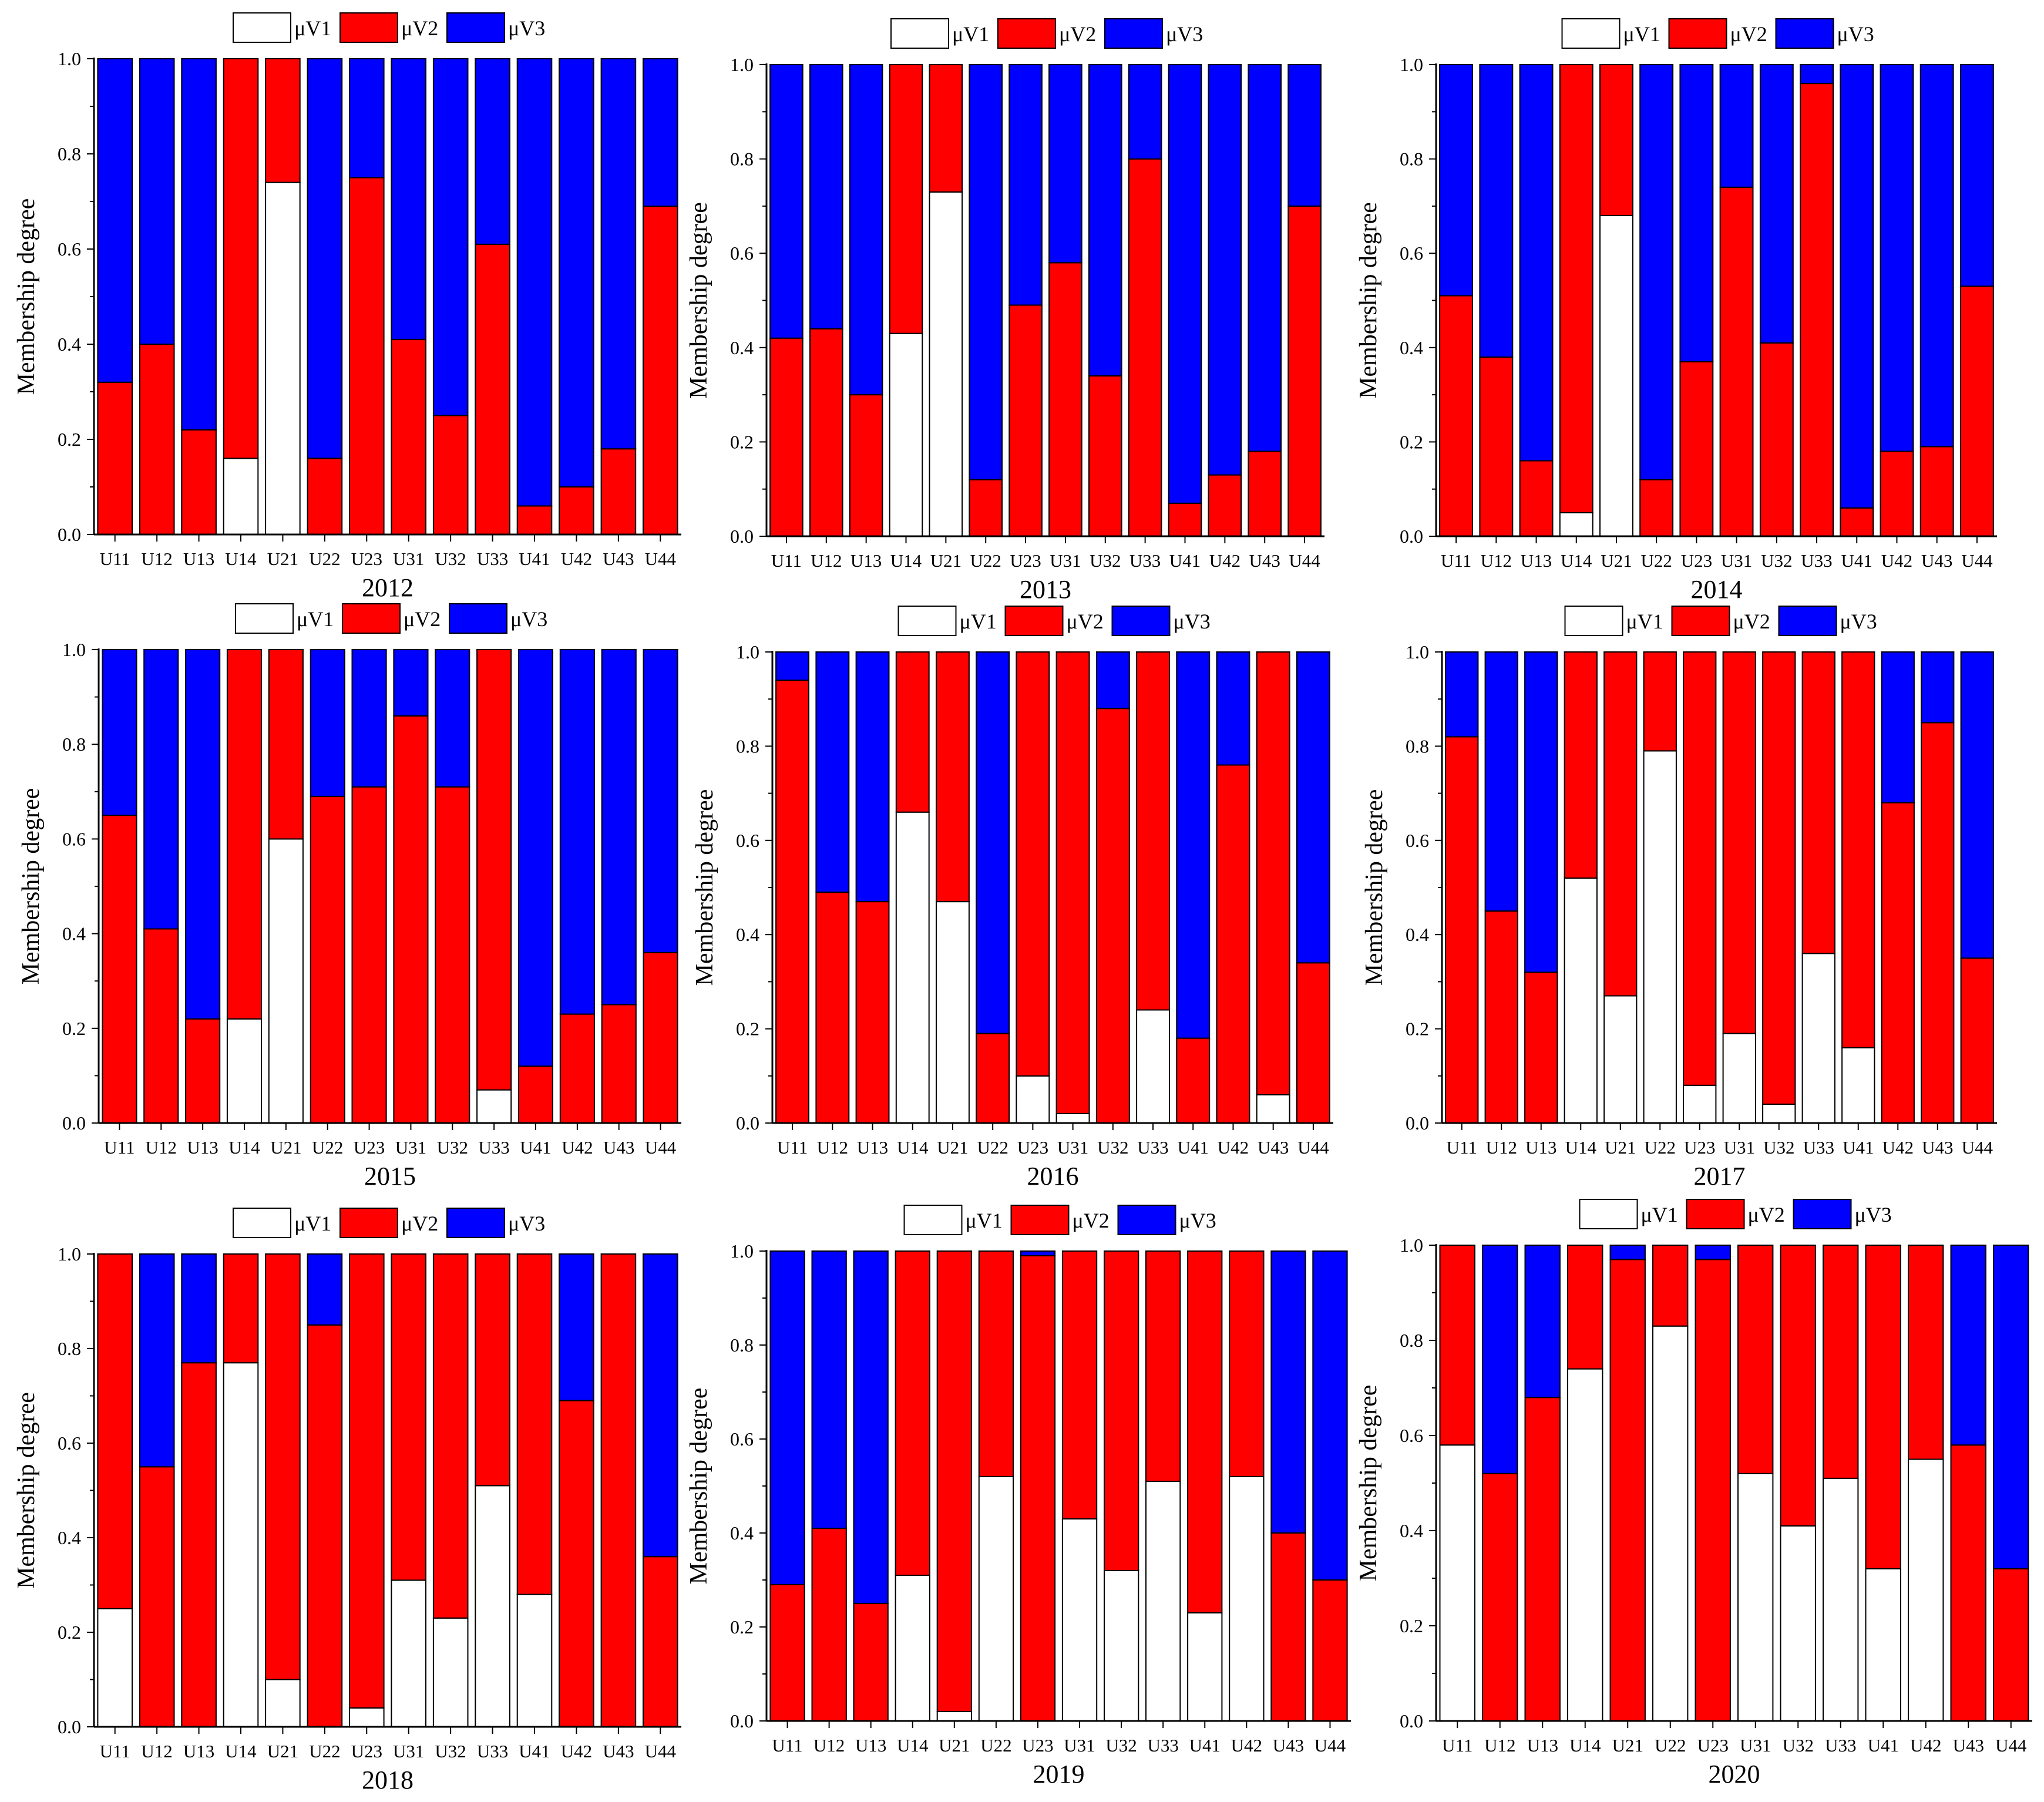 The image size is (2044, 1802). What do you see at coordinates (826, 432) in the screenshot?
I see `bar-segment-u12-v2` at bounding box center [826, 432].